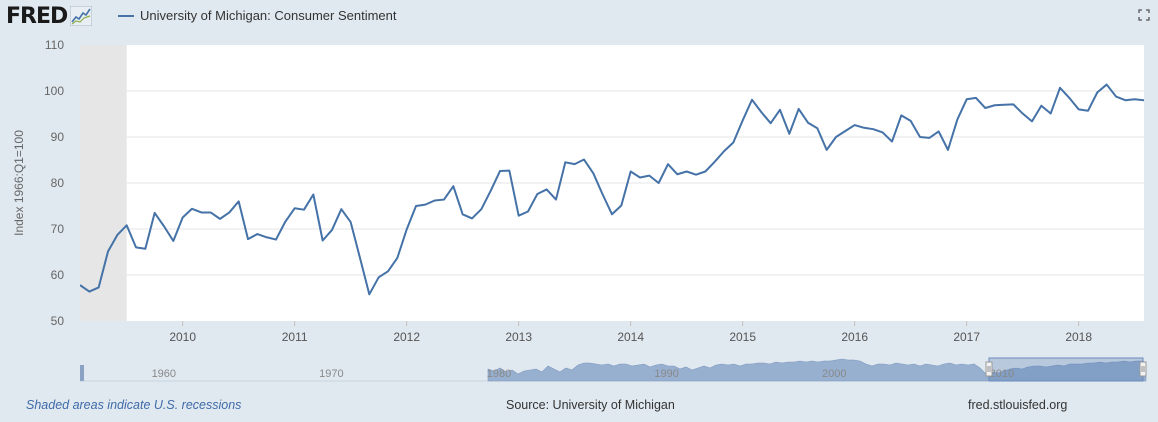 Image resolution: width=1158 pixels, height=422 pixels. I want to click on y-tick-label: 90, so click(58, 137).